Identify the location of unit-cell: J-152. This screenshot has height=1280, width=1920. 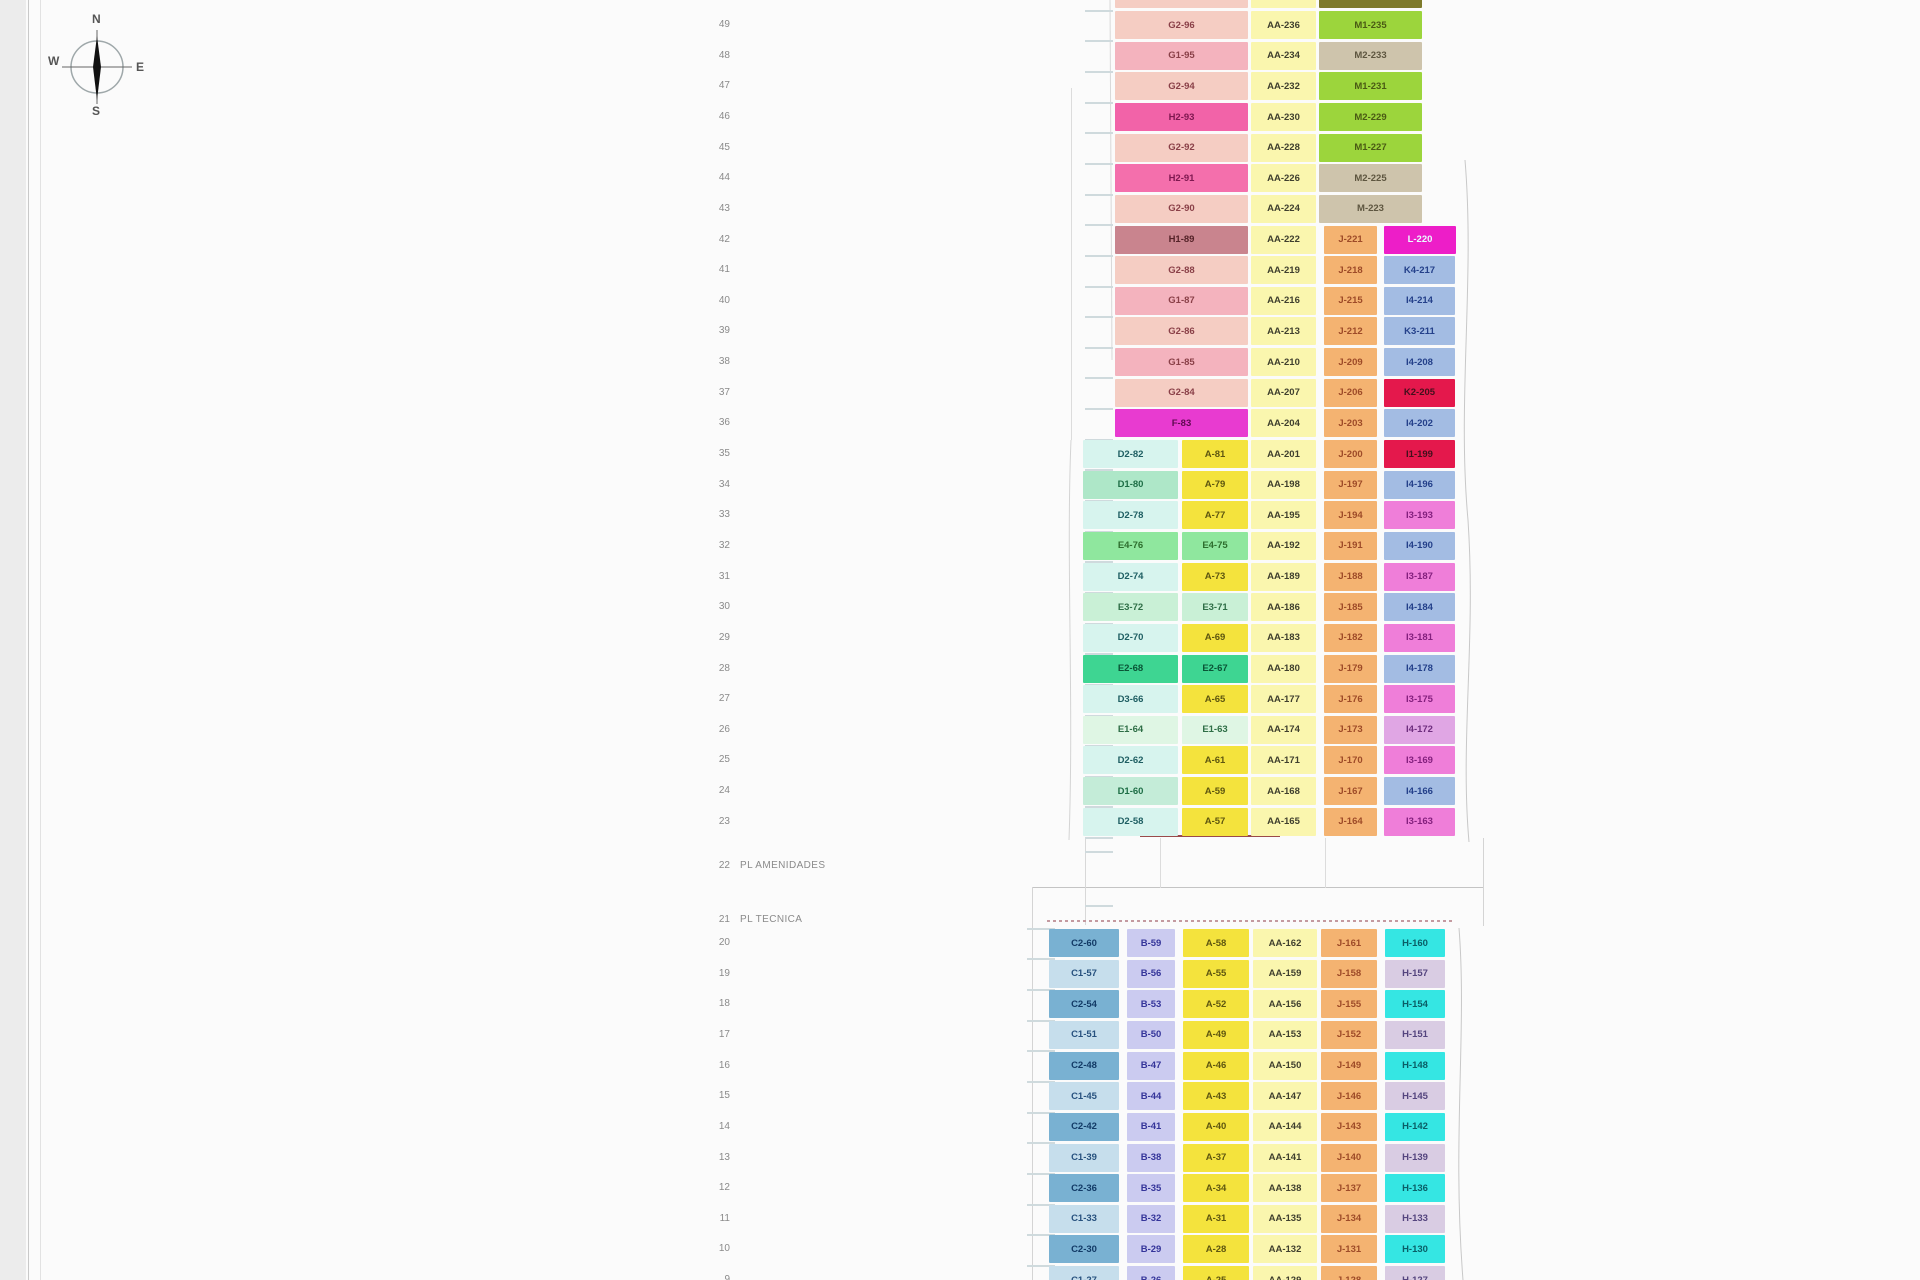
(1349, 1034).